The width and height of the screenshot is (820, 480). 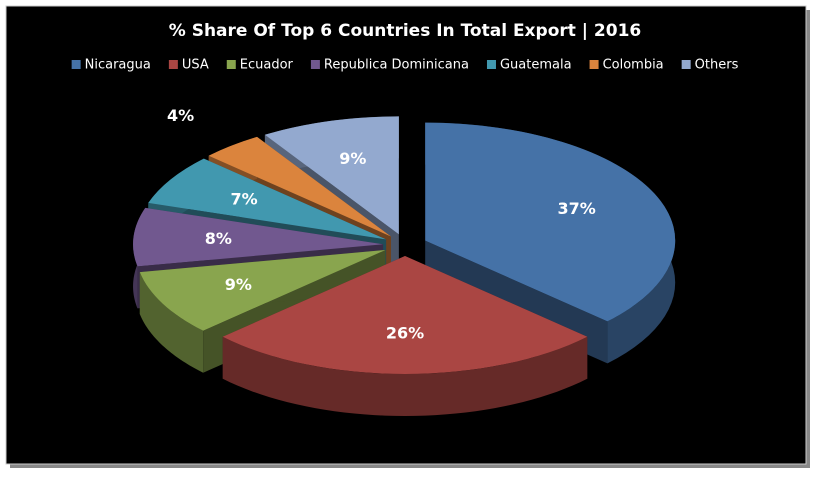 I want to click on legend-label: Ecuador, so click(x=267, y=65).